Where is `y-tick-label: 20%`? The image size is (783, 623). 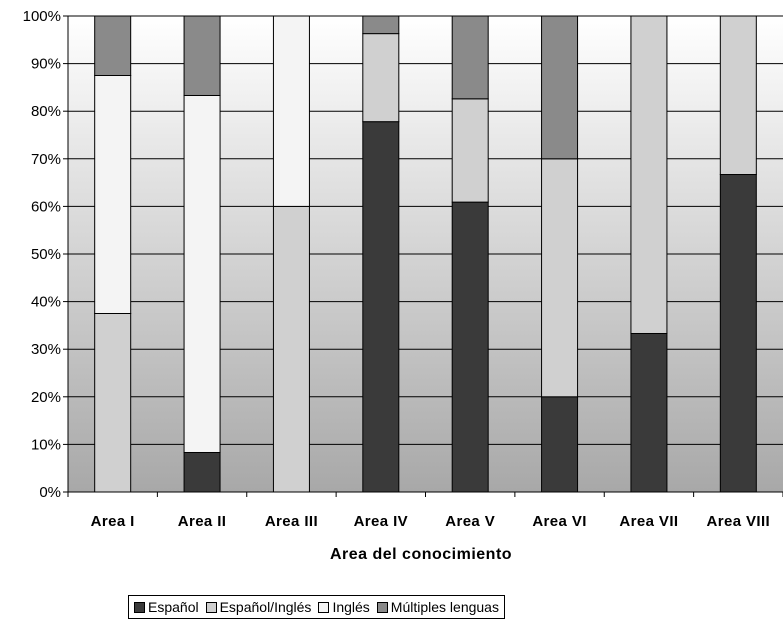
y-tick-label: 20% is located at coordinates (46, 397).